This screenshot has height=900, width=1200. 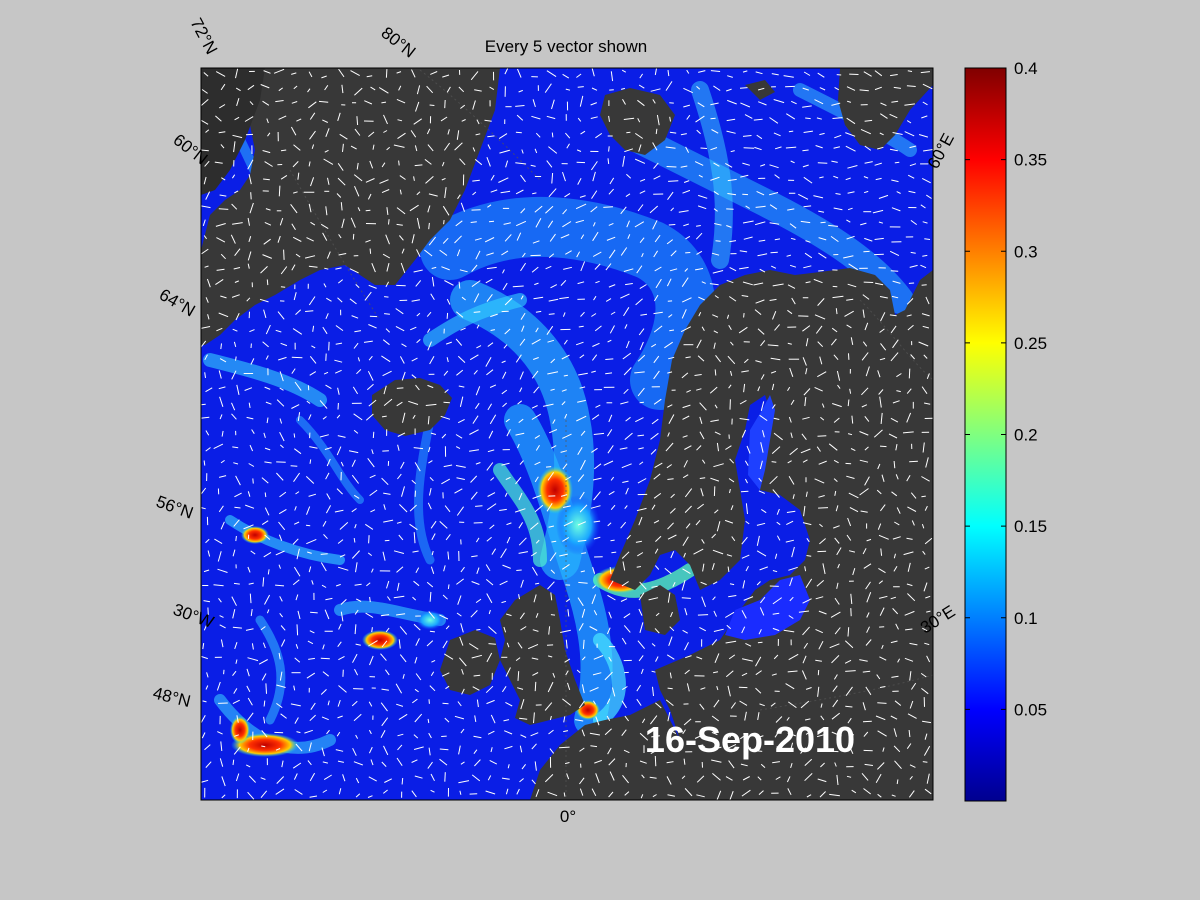 I want to click on colorbar-tick-label: 0.35, so click(x=1030, y=160).